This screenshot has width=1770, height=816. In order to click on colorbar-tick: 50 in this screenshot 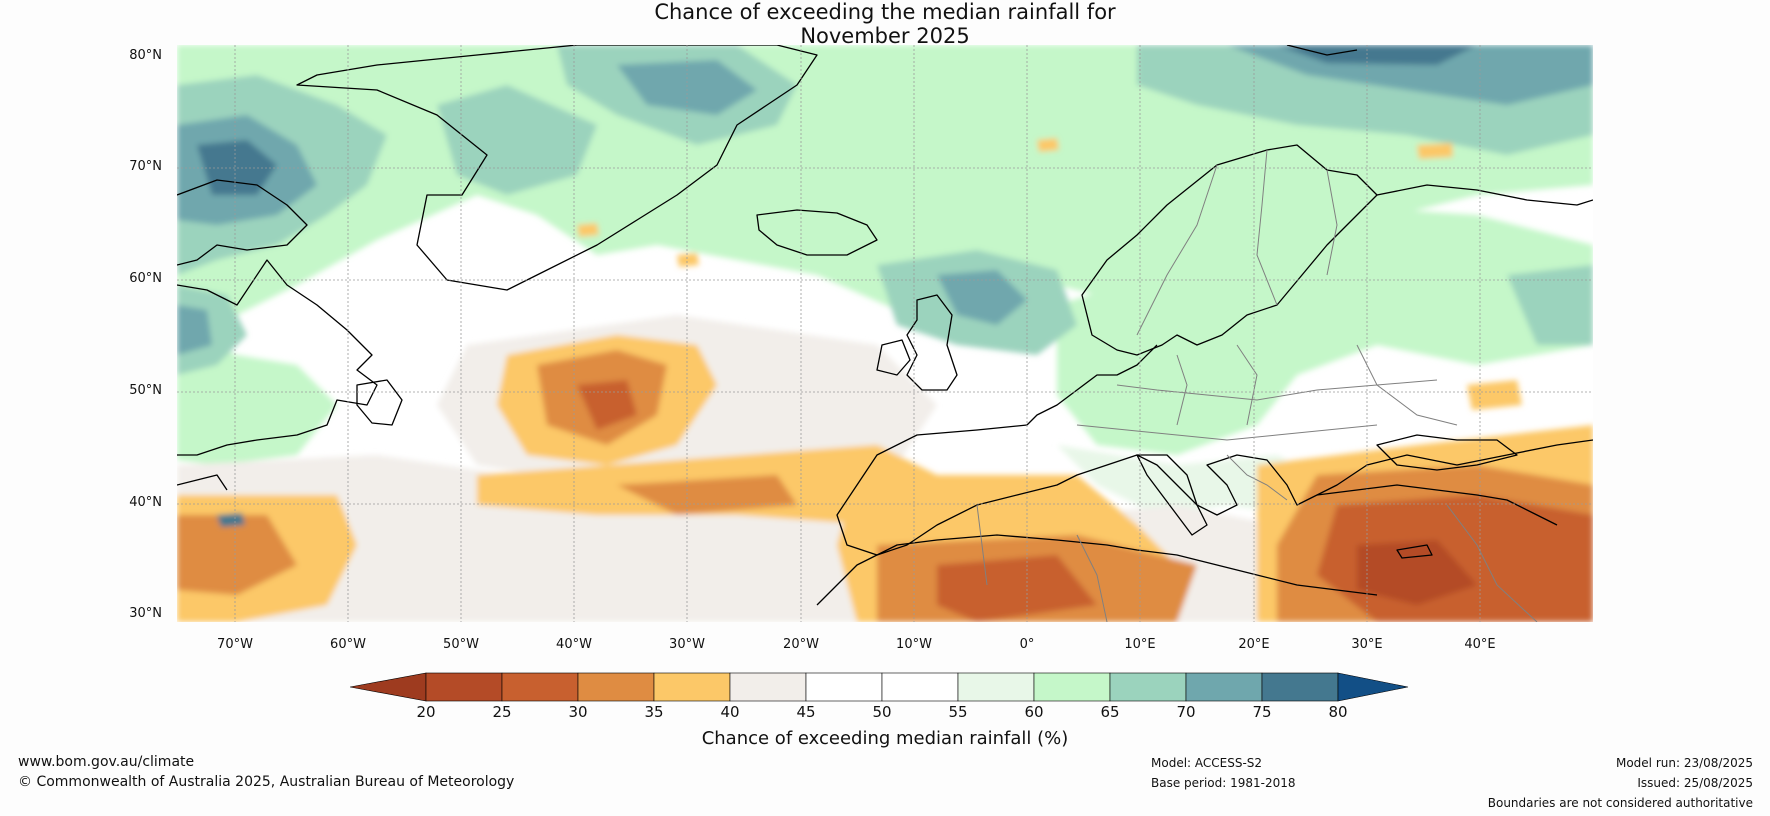, I will do `click(882, 712)`.